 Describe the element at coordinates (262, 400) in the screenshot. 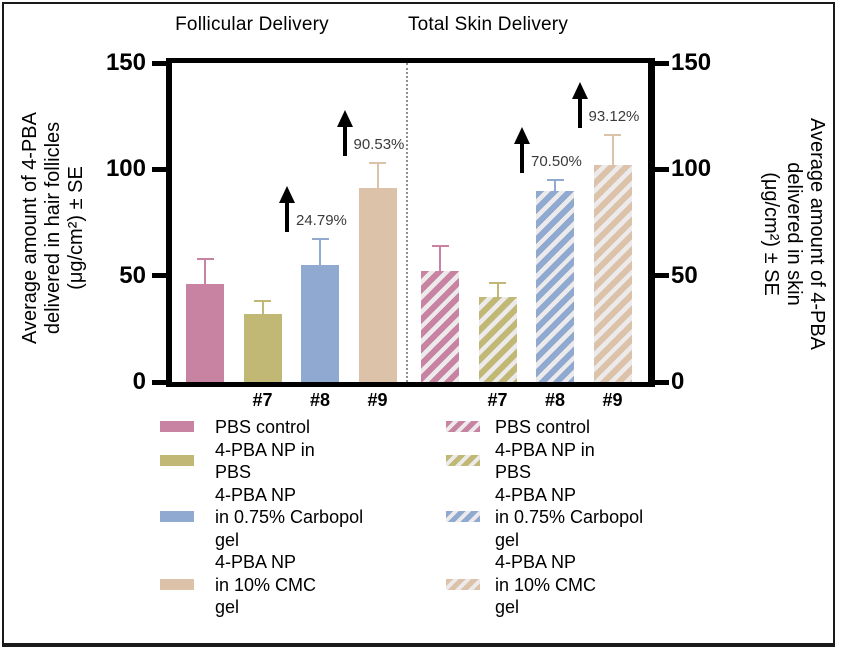

I see `x-tick-label-0-1: #7` at that location.